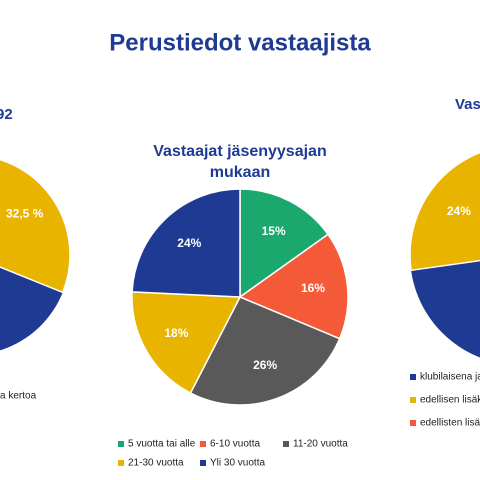 This screenshot has width=480, height=480. I want to click on legend-label: 21-30 vuotta, so click(156, 463).